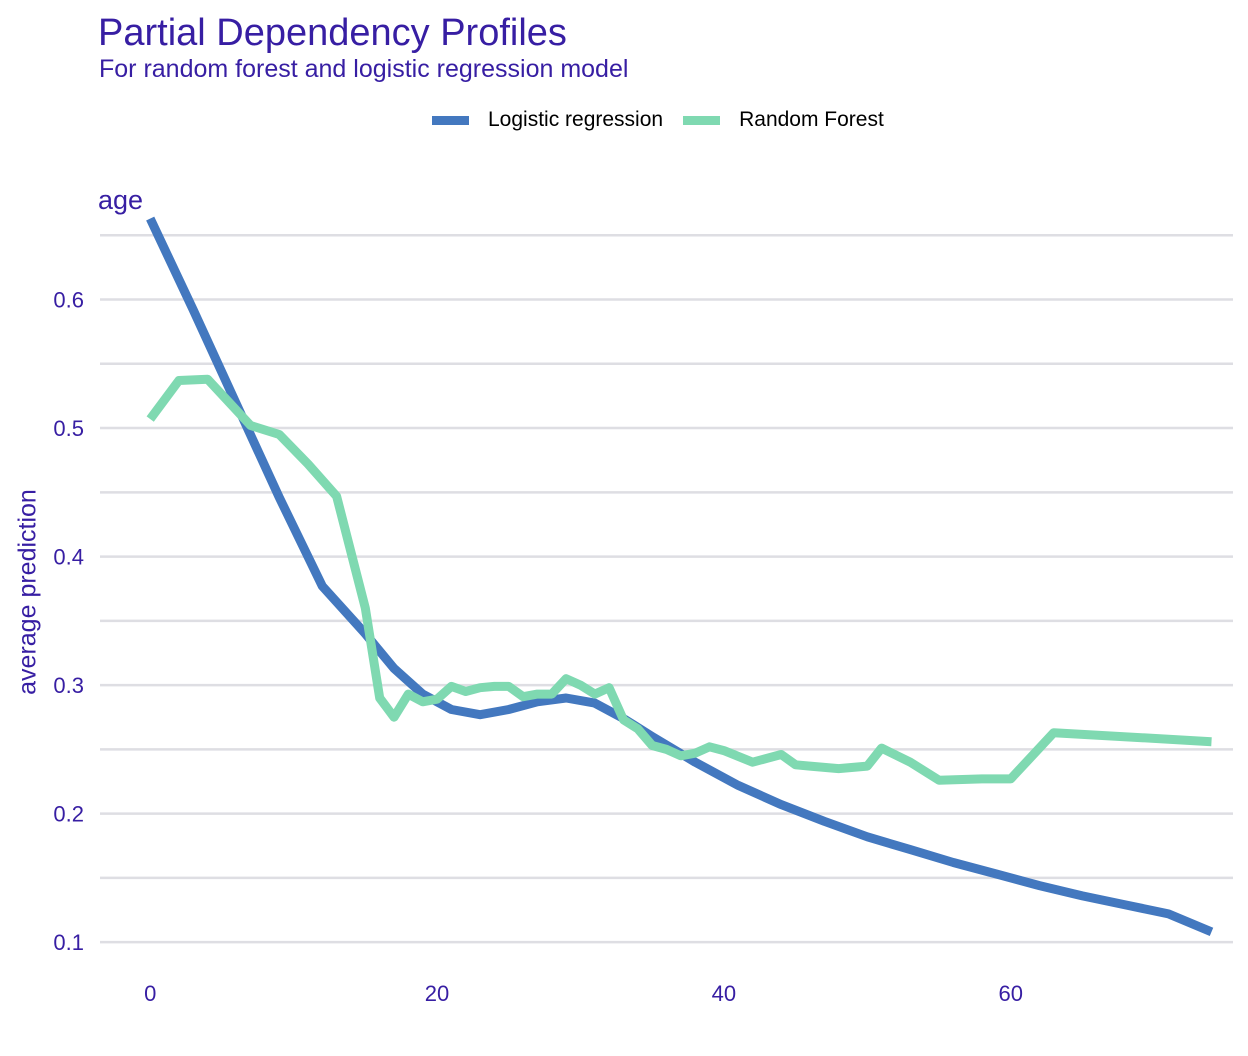 The height and width of the screenshot is (1056, 1248). Describe the element at coordinates (332, 33) in the screenshot. I see `chart-title: Partial Dependency Profiles` at that location.